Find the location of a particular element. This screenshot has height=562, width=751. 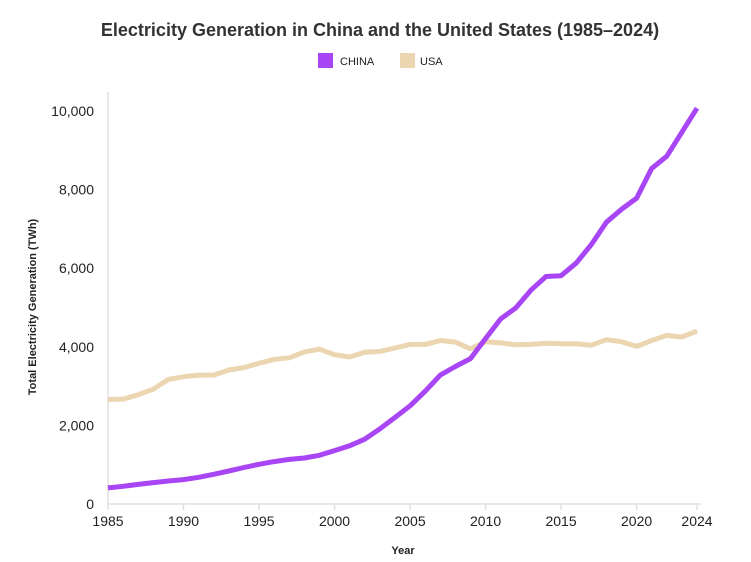

y-tick-label: 4,000 is located at coordinates (76, 347).